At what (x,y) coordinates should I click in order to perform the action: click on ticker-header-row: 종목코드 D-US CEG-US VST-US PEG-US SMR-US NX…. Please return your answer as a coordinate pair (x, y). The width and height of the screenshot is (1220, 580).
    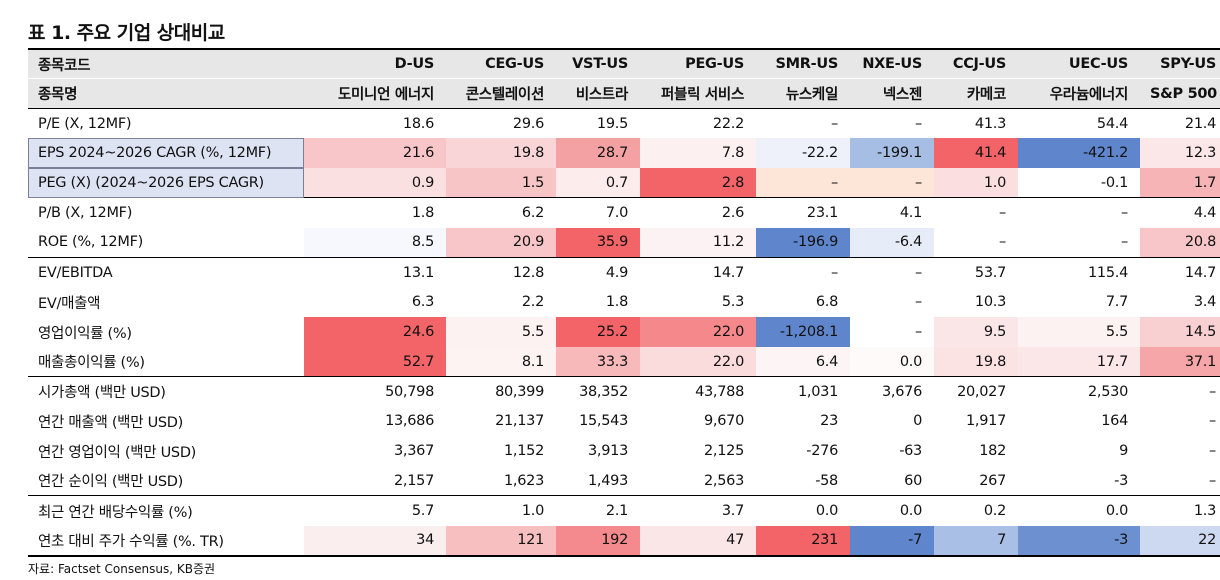
    Looking at the image, I should click on (624, 63).